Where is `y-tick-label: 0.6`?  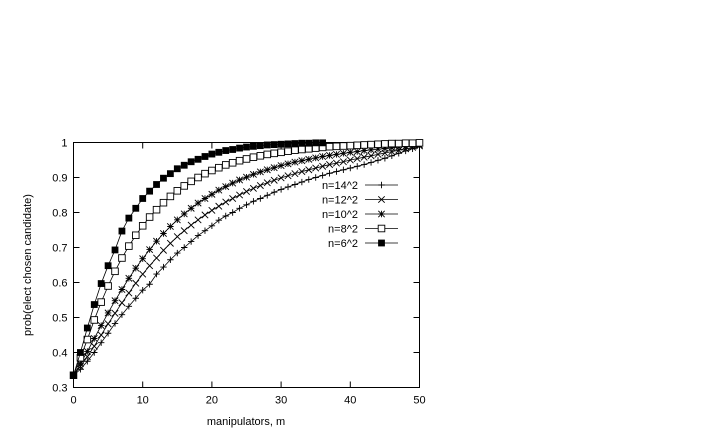 y-tick-label: 0.6 is located at coordinates (59, 284).